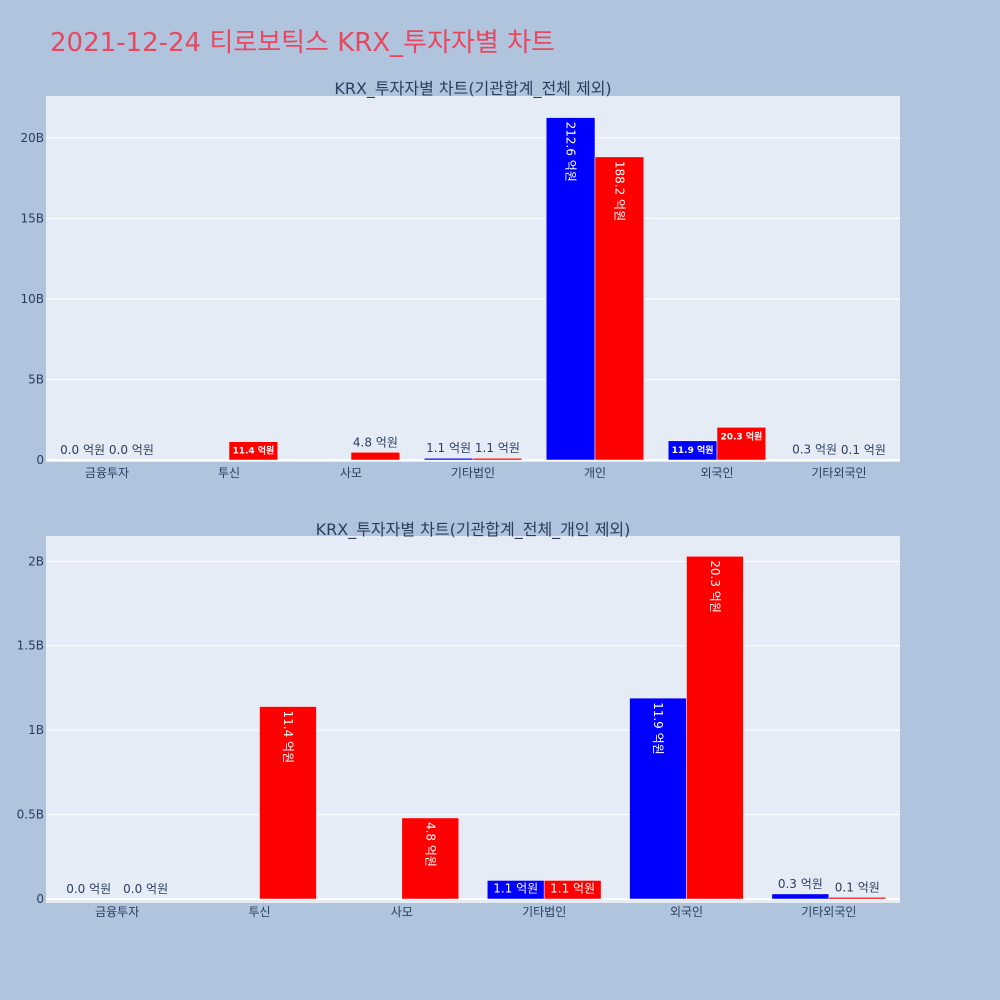 Image resolution: width=1000 pixels, height=1000 pixels. I want to click on chart-title: KRX_투자자별 차트(기관합계_전체_개인 제외), so click(473, 530).